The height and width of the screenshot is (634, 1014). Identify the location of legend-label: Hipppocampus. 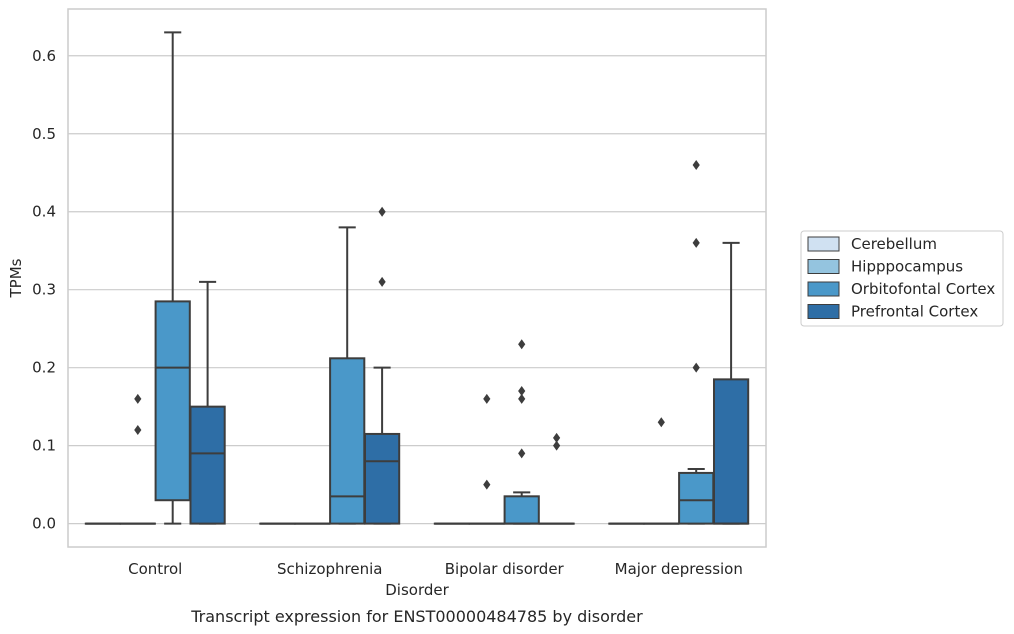
(907, 267).